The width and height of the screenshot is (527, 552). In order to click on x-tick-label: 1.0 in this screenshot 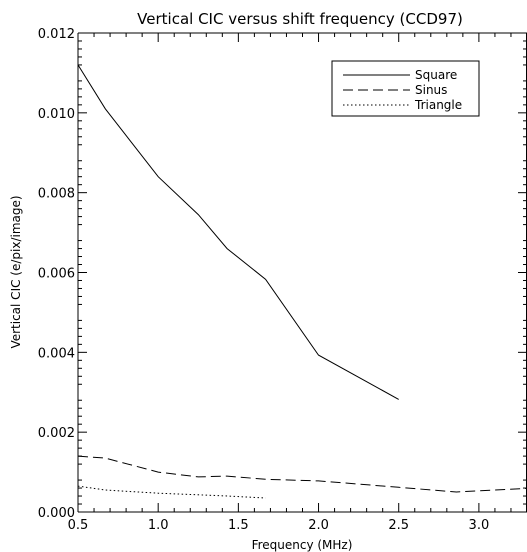, I will do `click(158, 525)`.